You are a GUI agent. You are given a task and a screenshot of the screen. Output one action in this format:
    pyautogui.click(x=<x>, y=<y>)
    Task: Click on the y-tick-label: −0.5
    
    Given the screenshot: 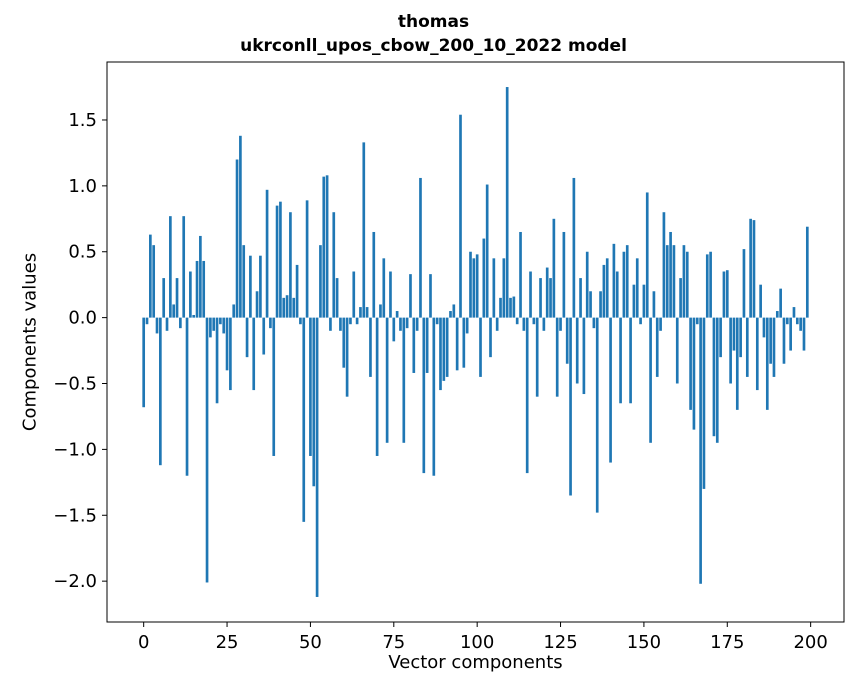 What is the action you would take?
    pyautogui.click(x=75, y=384)
    